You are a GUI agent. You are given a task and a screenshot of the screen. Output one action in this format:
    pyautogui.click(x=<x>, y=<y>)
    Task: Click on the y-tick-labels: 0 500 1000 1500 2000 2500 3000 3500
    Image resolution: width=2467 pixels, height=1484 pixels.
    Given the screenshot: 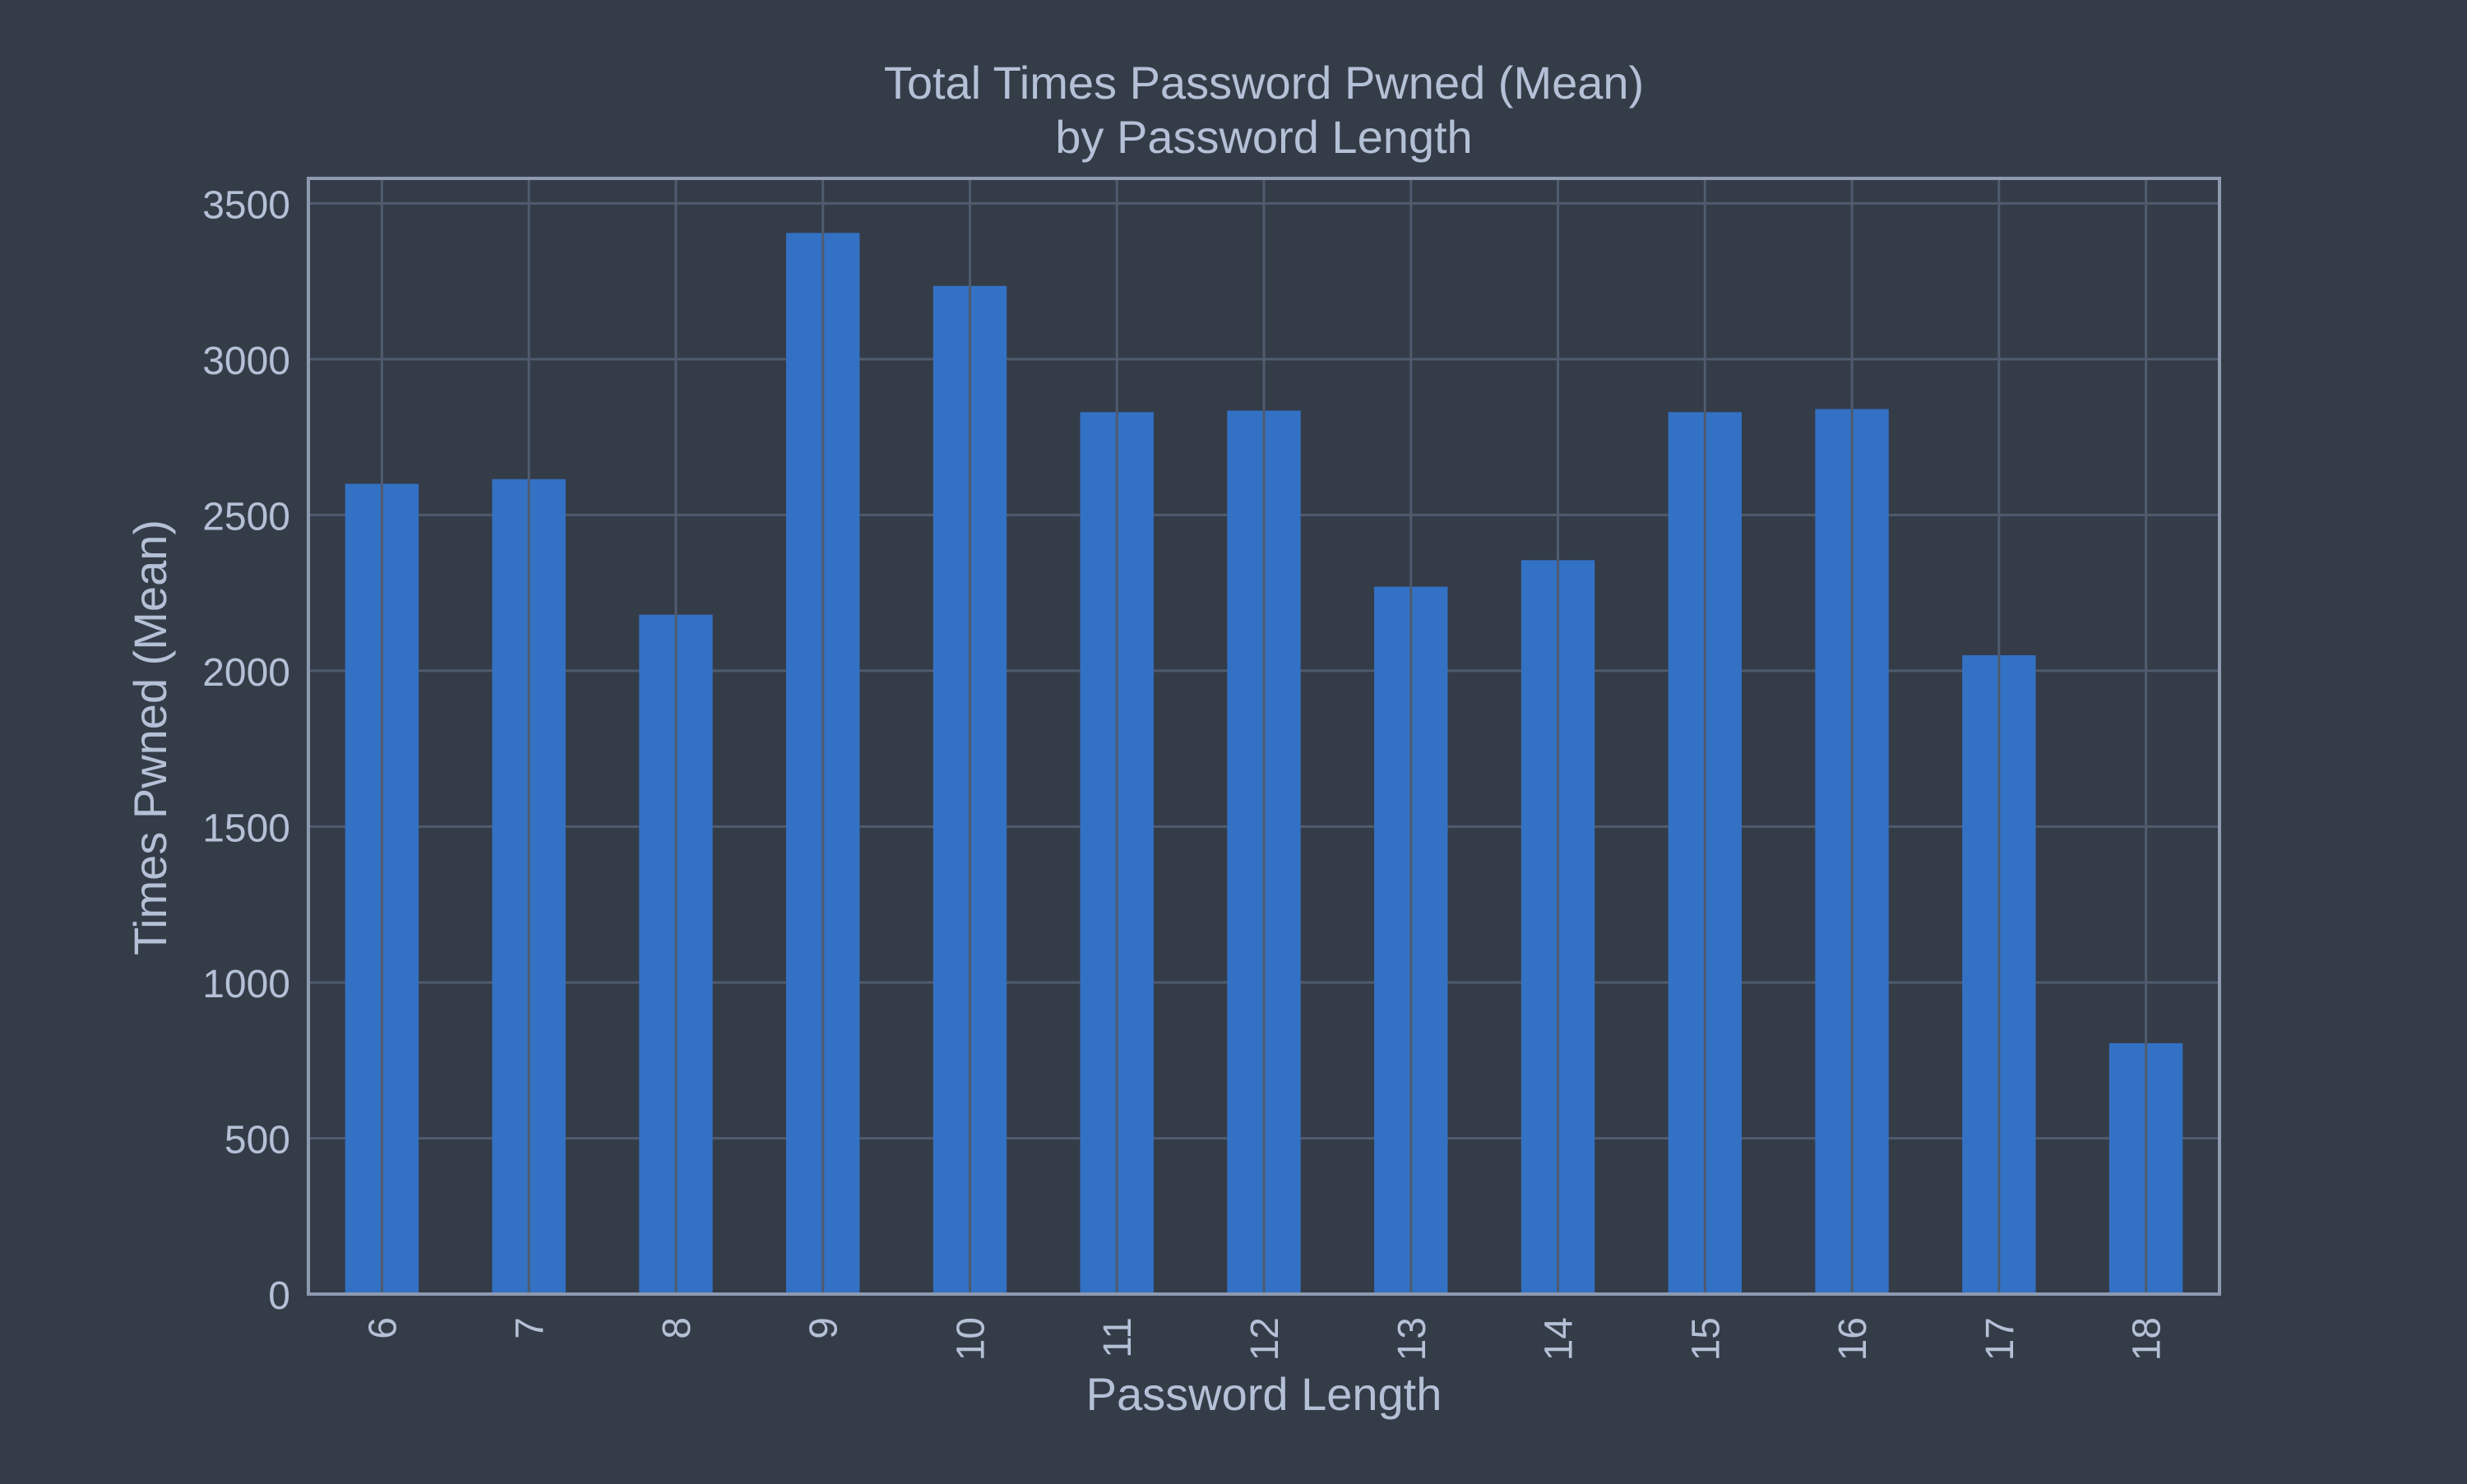 What is the action you would take?
    pyautogui.click(x=246, y=750)
    